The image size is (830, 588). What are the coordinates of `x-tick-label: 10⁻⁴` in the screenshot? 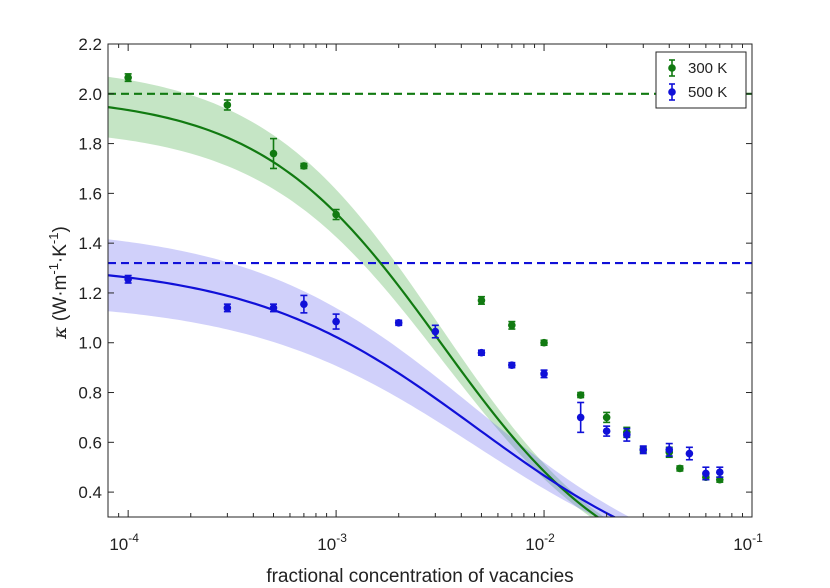 It's located at (124, 542).